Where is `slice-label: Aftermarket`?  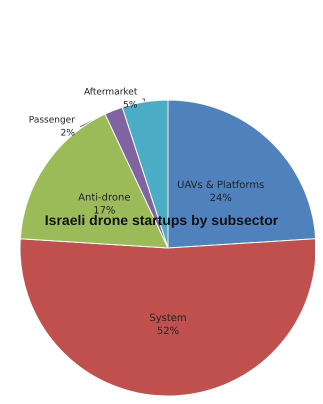
slice-label: Aftermarket is located at coordinates (111, 92).